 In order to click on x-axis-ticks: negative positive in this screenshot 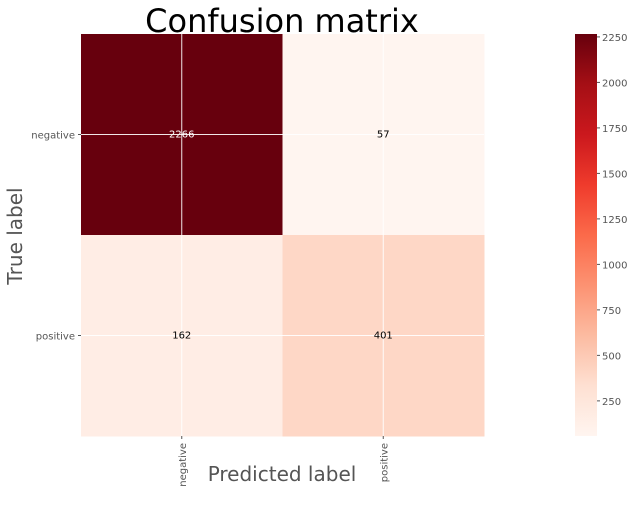, I will do `click(284, 461)`.